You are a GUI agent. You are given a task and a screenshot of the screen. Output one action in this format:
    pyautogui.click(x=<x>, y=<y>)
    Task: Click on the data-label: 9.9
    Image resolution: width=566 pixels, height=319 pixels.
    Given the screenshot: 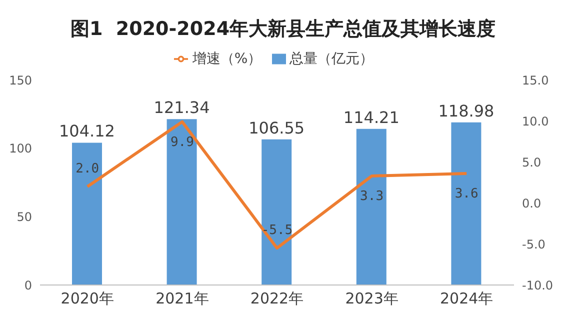 What is the action you would take?
    pyautogui.click(x=182, y=142)
    